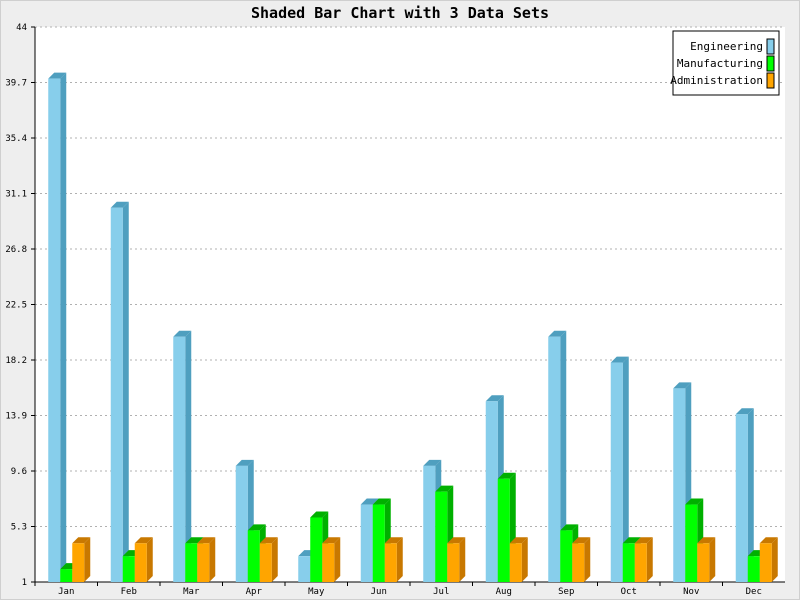 This screenshot has height=600, width=800. Describe the element at coordinates (16, 361) in the screenshot. I see `y-tick-label: 18.2` at that location.